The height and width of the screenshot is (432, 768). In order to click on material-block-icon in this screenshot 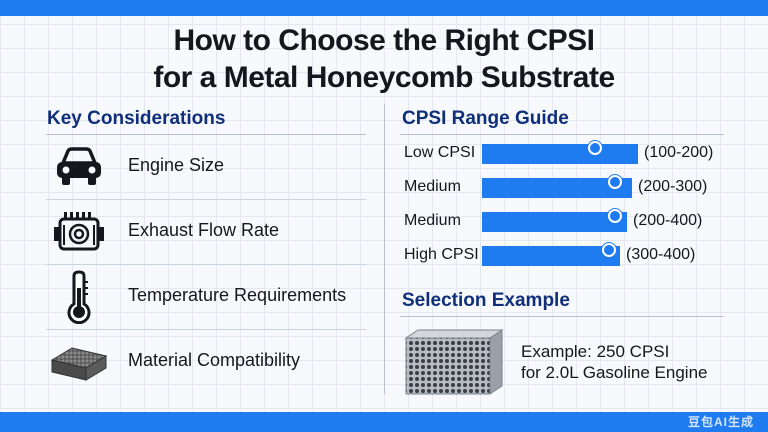, I will do `click(79, 362)`.